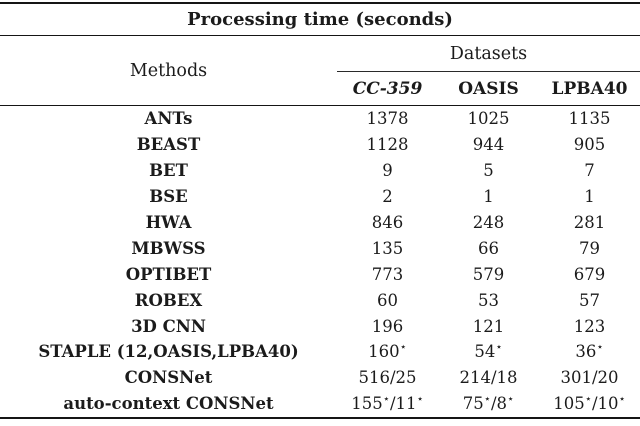  What do you see at coordinates (387, 222) in the screenshot?
I see `cell-value: 846` at bounding box center [387, 222].